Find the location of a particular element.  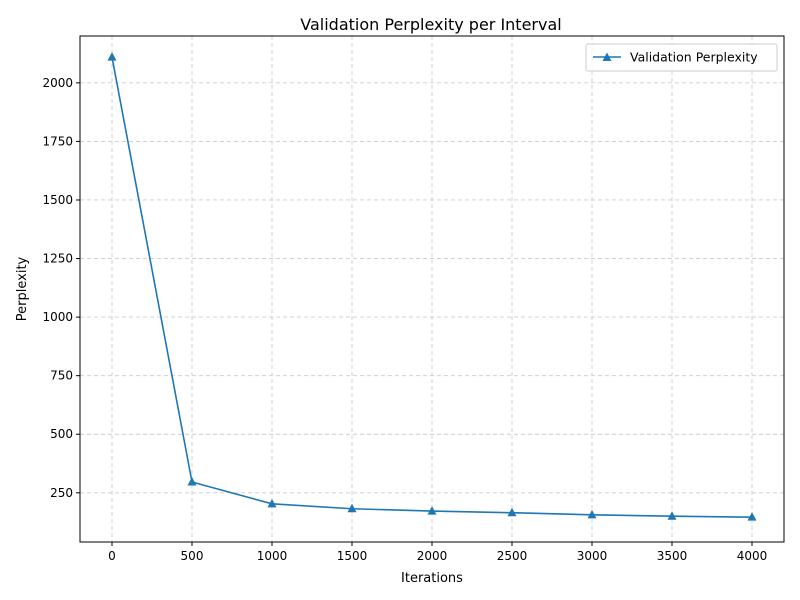

x-tick-label: 1000 is located at coordinates (272, 556).